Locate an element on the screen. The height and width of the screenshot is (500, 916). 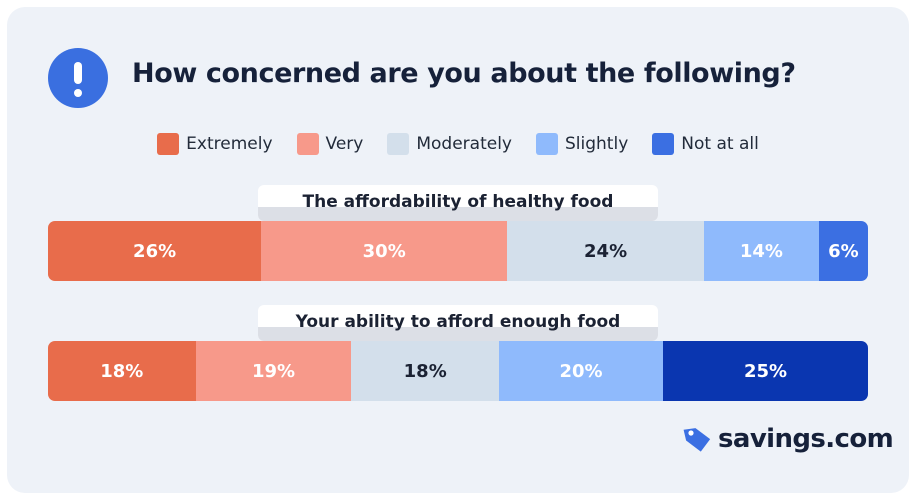
bar-segment-slightly: 14% is located at coordinates (761, 251).